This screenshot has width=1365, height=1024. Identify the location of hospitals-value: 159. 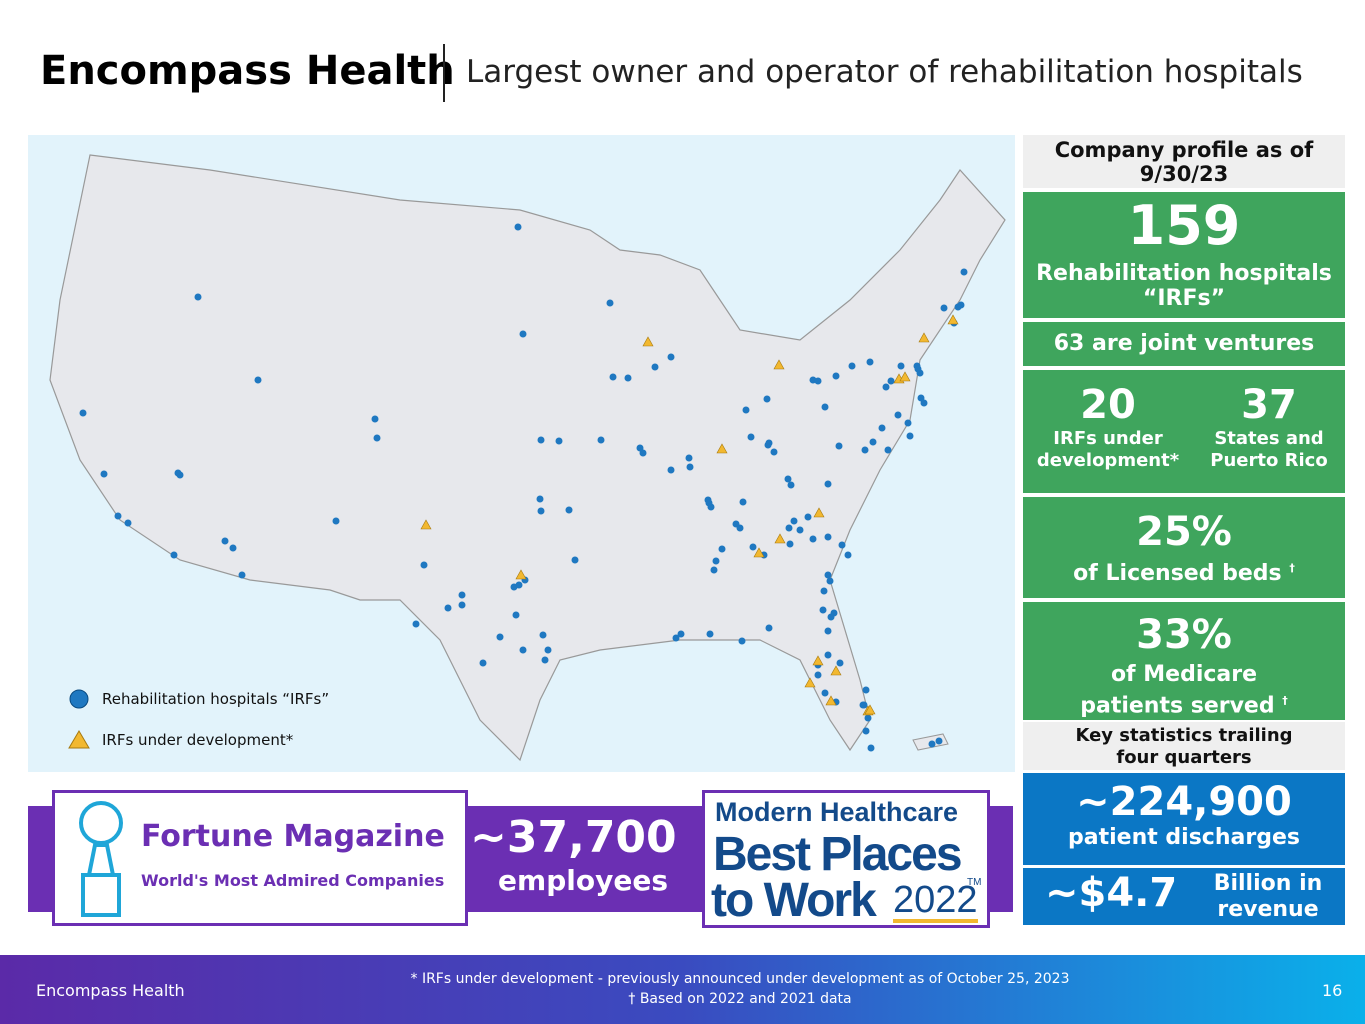
(1184, 225).